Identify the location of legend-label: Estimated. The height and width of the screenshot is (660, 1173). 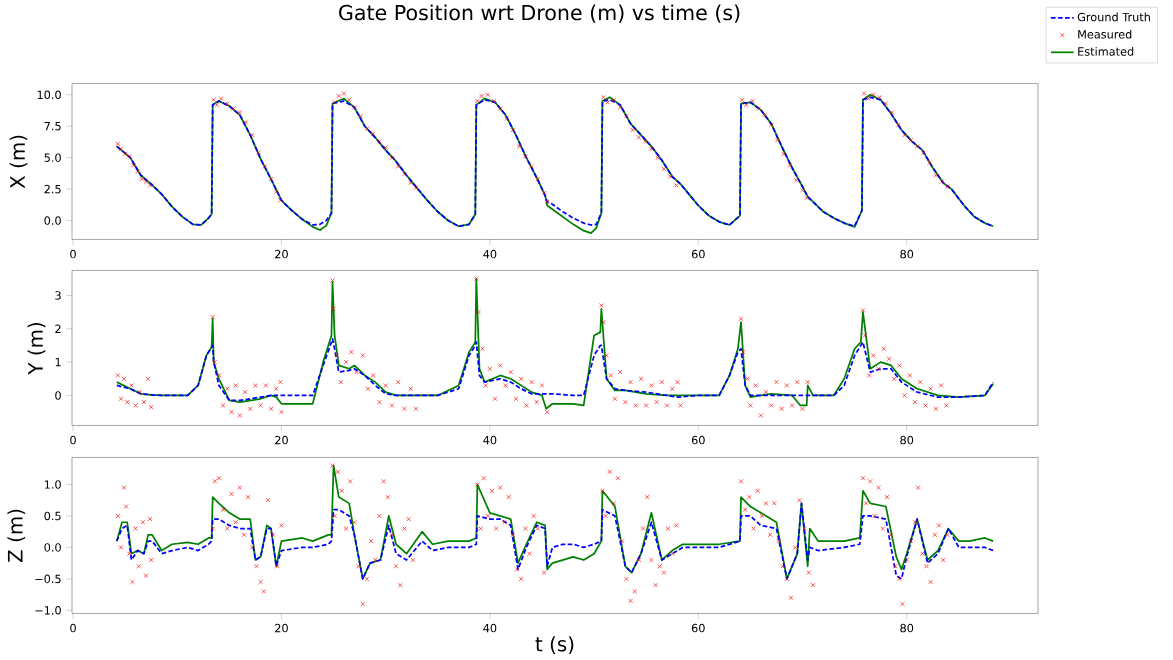
(1106, 51).